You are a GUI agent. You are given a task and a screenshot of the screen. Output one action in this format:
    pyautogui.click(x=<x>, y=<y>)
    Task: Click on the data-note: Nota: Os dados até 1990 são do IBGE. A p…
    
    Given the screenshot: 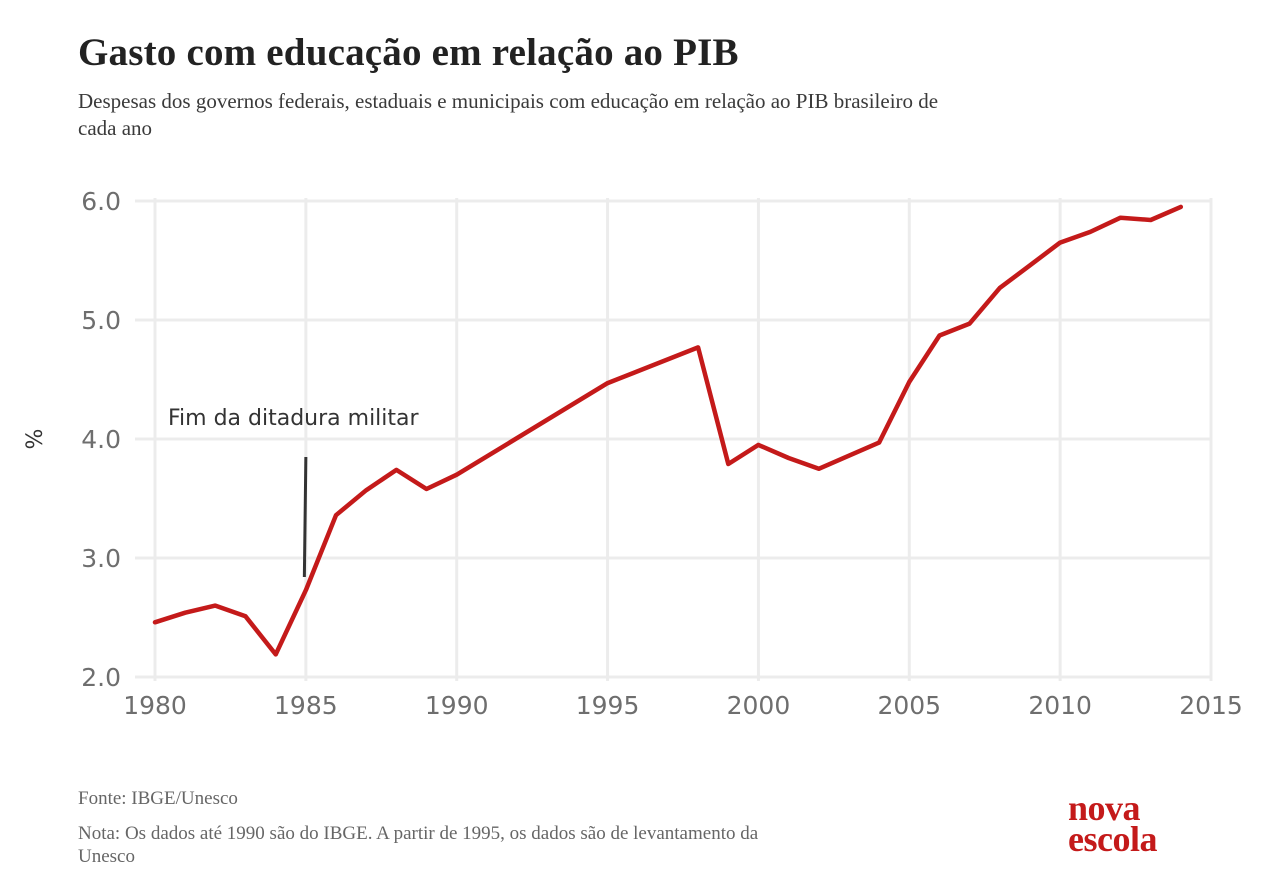 What is the action you would take?
    pyautogui.click(x=418, y=845)
    